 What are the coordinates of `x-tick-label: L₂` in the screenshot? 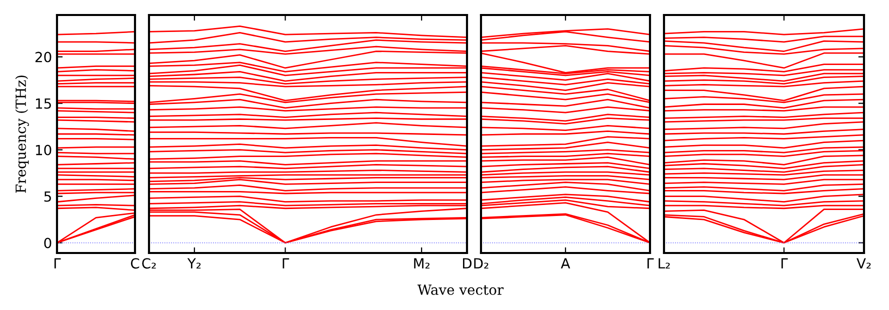 It's located at (664, 263).